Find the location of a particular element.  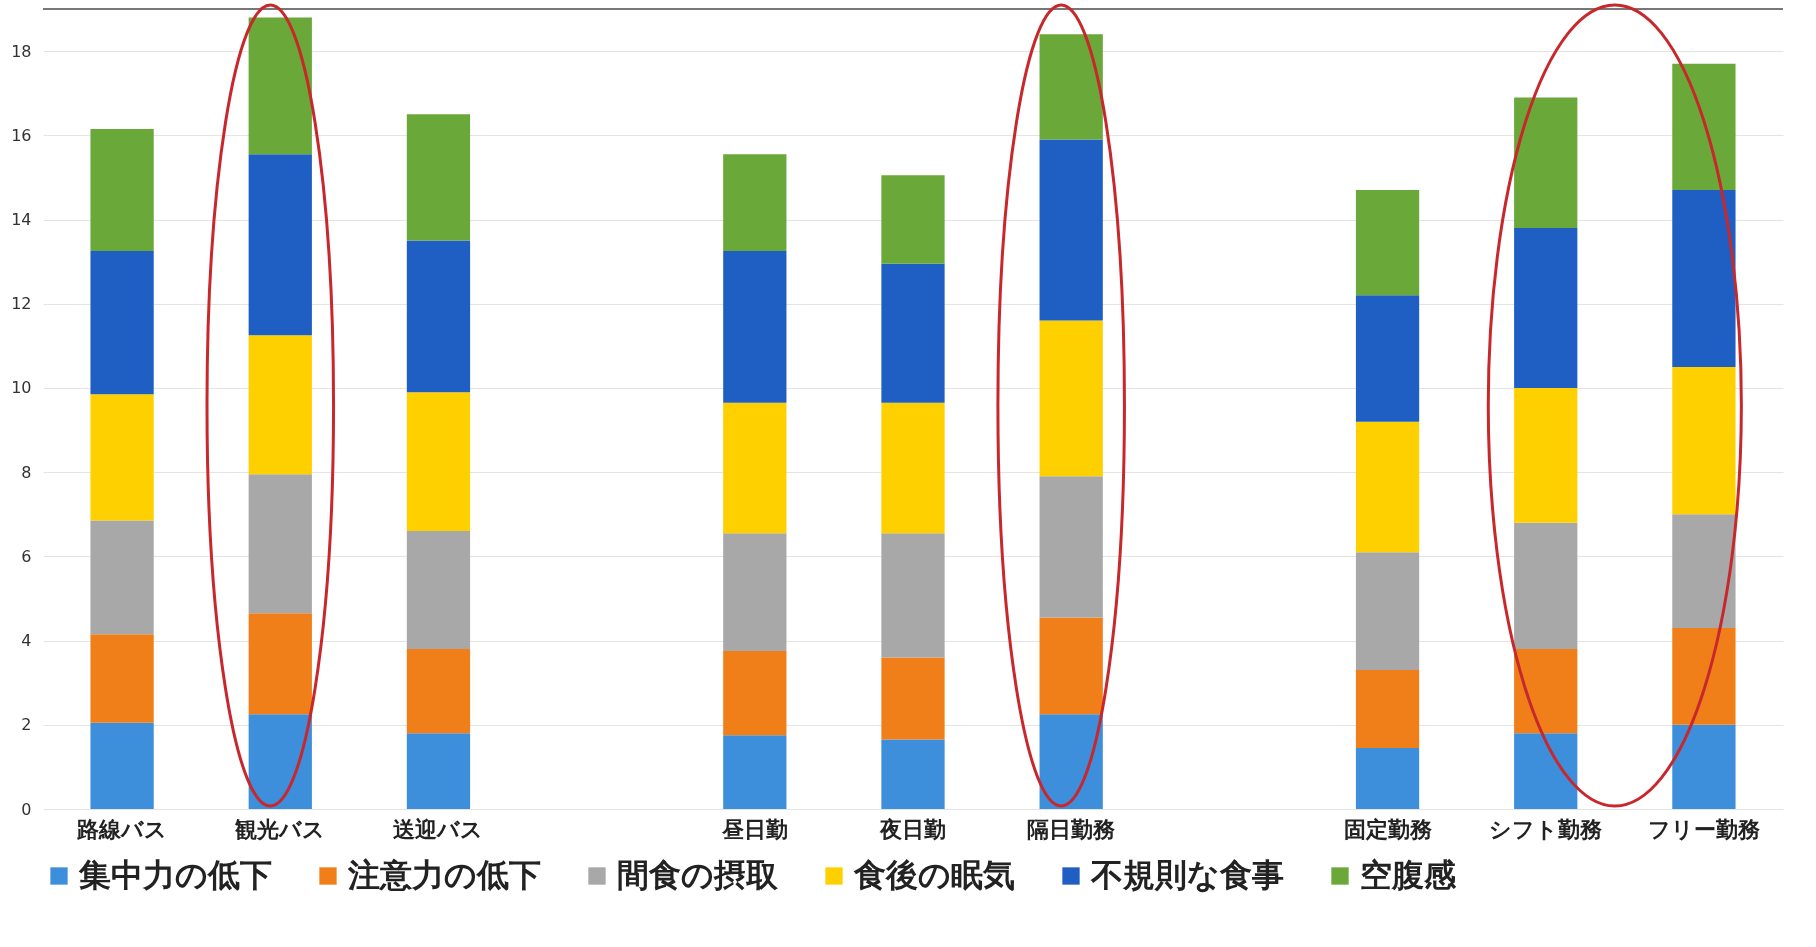

legend-label: 不規則な食事 is located at coordinates (1187, 875).